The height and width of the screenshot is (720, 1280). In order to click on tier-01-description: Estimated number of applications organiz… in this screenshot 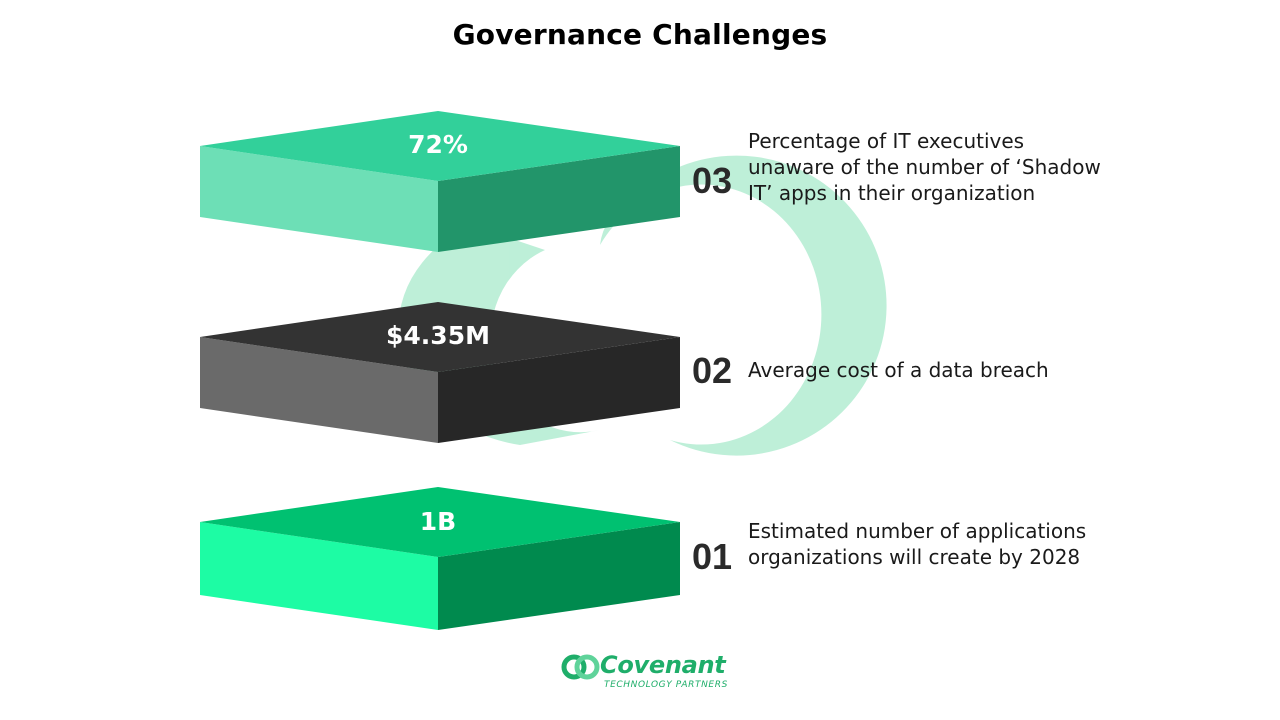, I will do `click(917, 544)`.